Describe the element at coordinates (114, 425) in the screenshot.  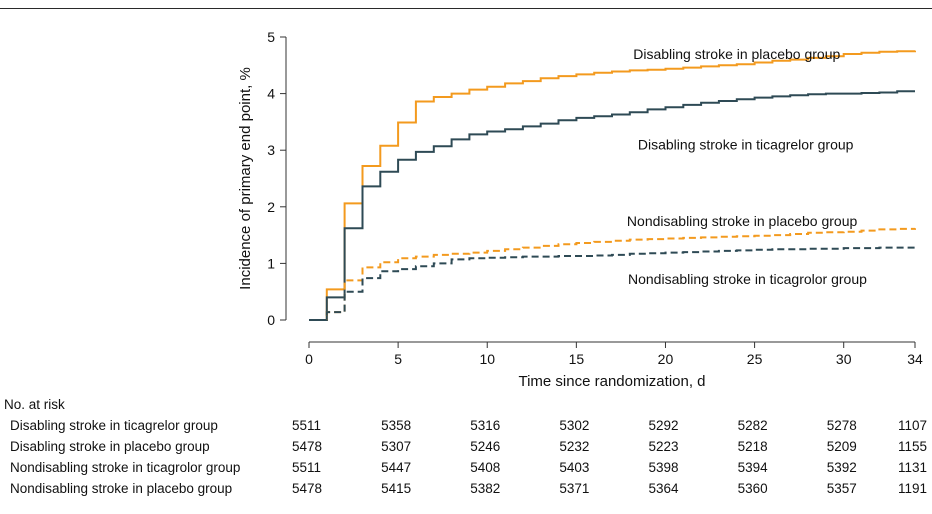
I see `risk-row-label: Disabling stroke in ticagrelor group` at that location.